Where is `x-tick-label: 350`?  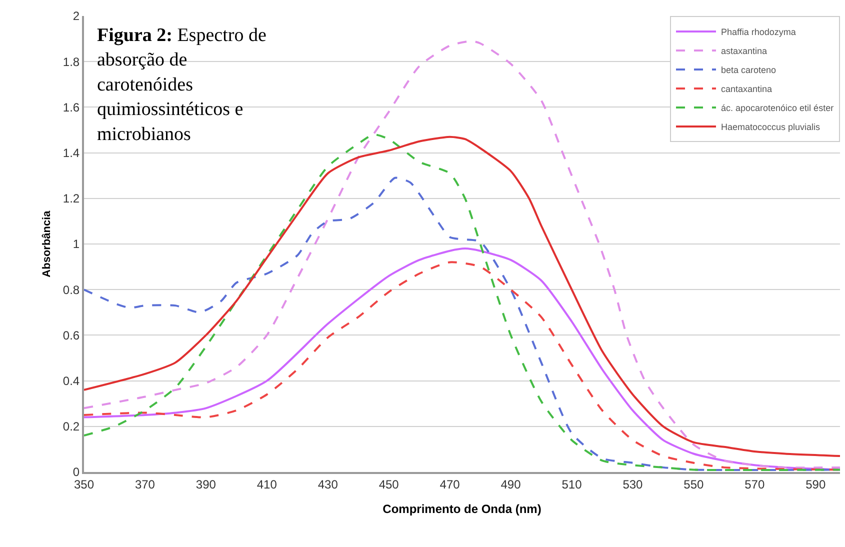
x-tick-label: 350 is located at coordinates (84, 484).